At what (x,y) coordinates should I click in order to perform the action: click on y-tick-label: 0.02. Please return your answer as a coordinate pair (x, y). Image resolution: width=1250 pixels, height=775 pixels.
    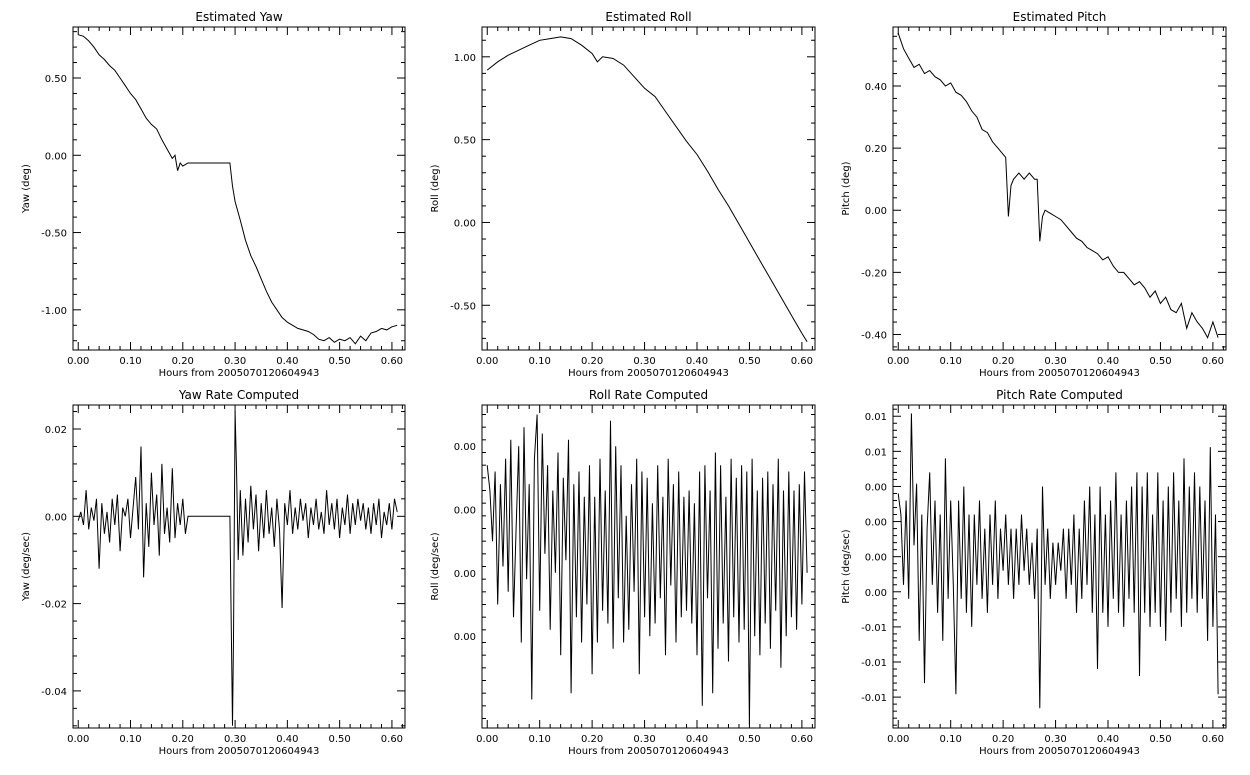
    Looking at the image, I should click on (56, 430).